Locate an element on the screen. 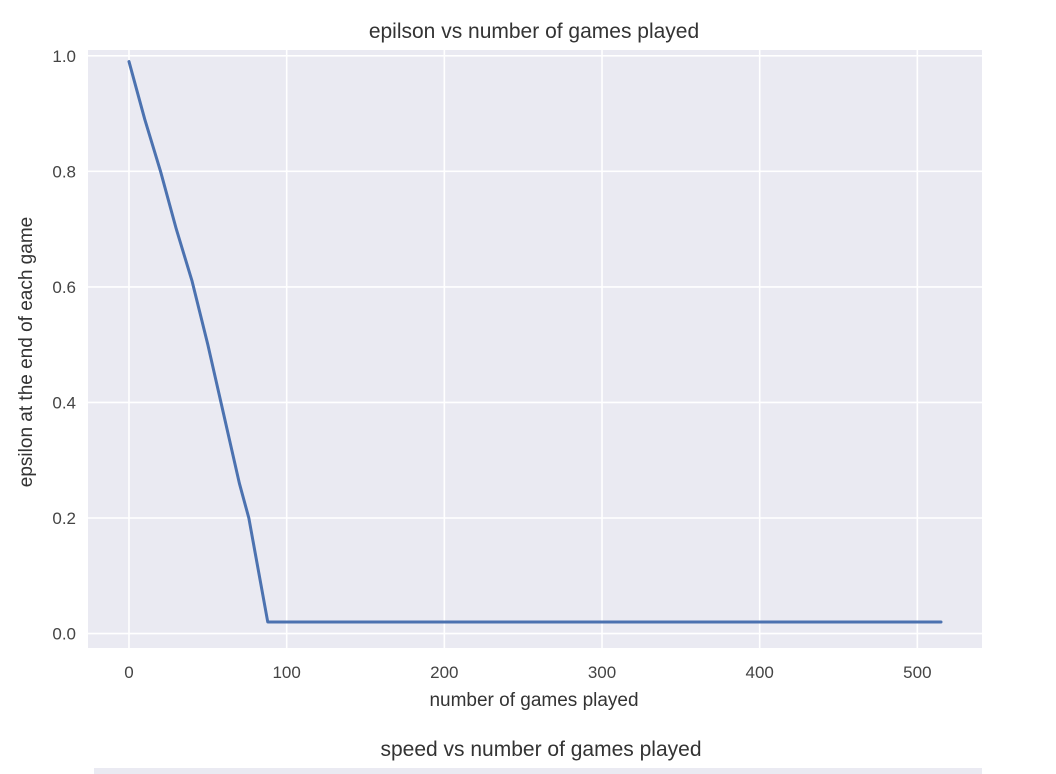 Image resolution: width=1056 pixels, height=774 pixels. x-tick-label: 0 is located at coordinates (128, 672).